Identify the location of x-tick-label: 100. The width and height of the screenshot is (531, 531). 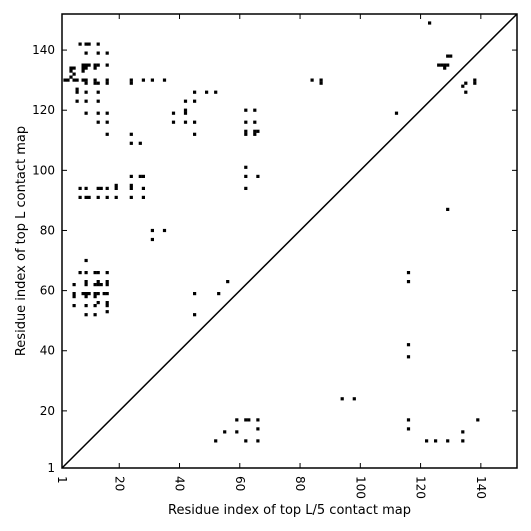
(360, 487).